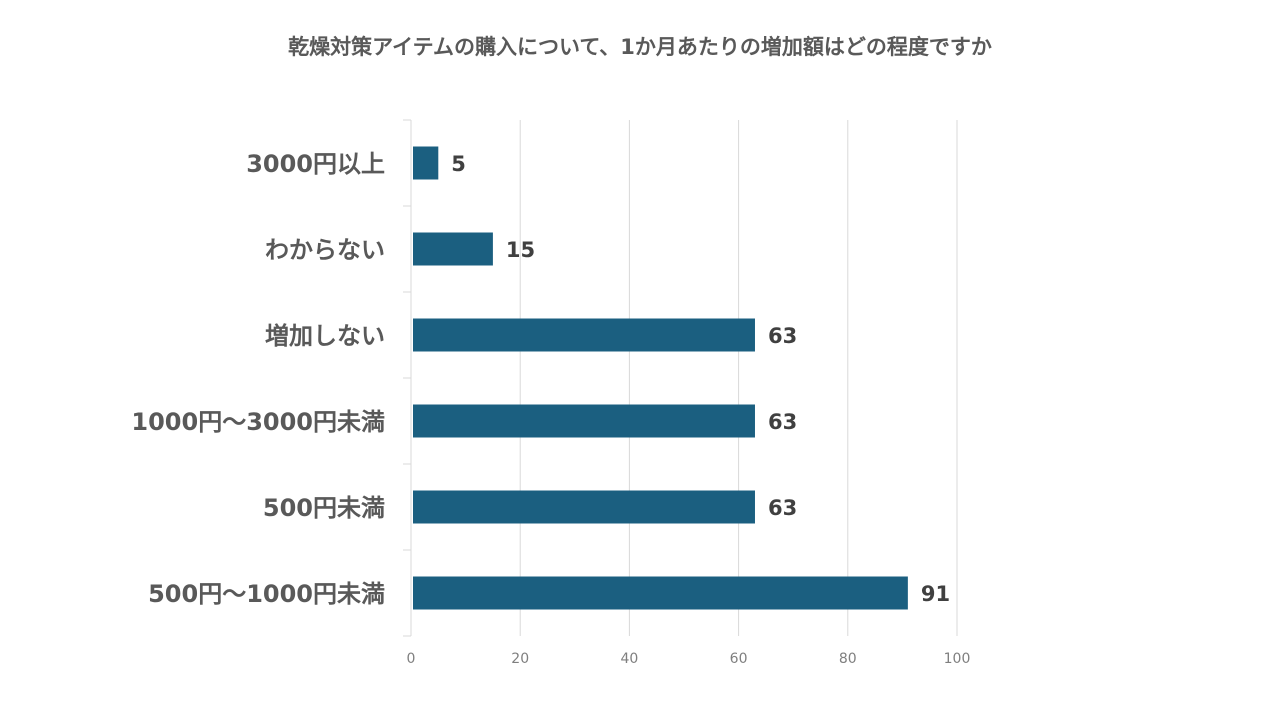  What do you see at coordinates (640, 47) in the screenshot?
I see `chart-title: 乾燥対策アイテムの購入について、1か月あたりの増加額はどの程度ですか` at bounding box center [640, 47].